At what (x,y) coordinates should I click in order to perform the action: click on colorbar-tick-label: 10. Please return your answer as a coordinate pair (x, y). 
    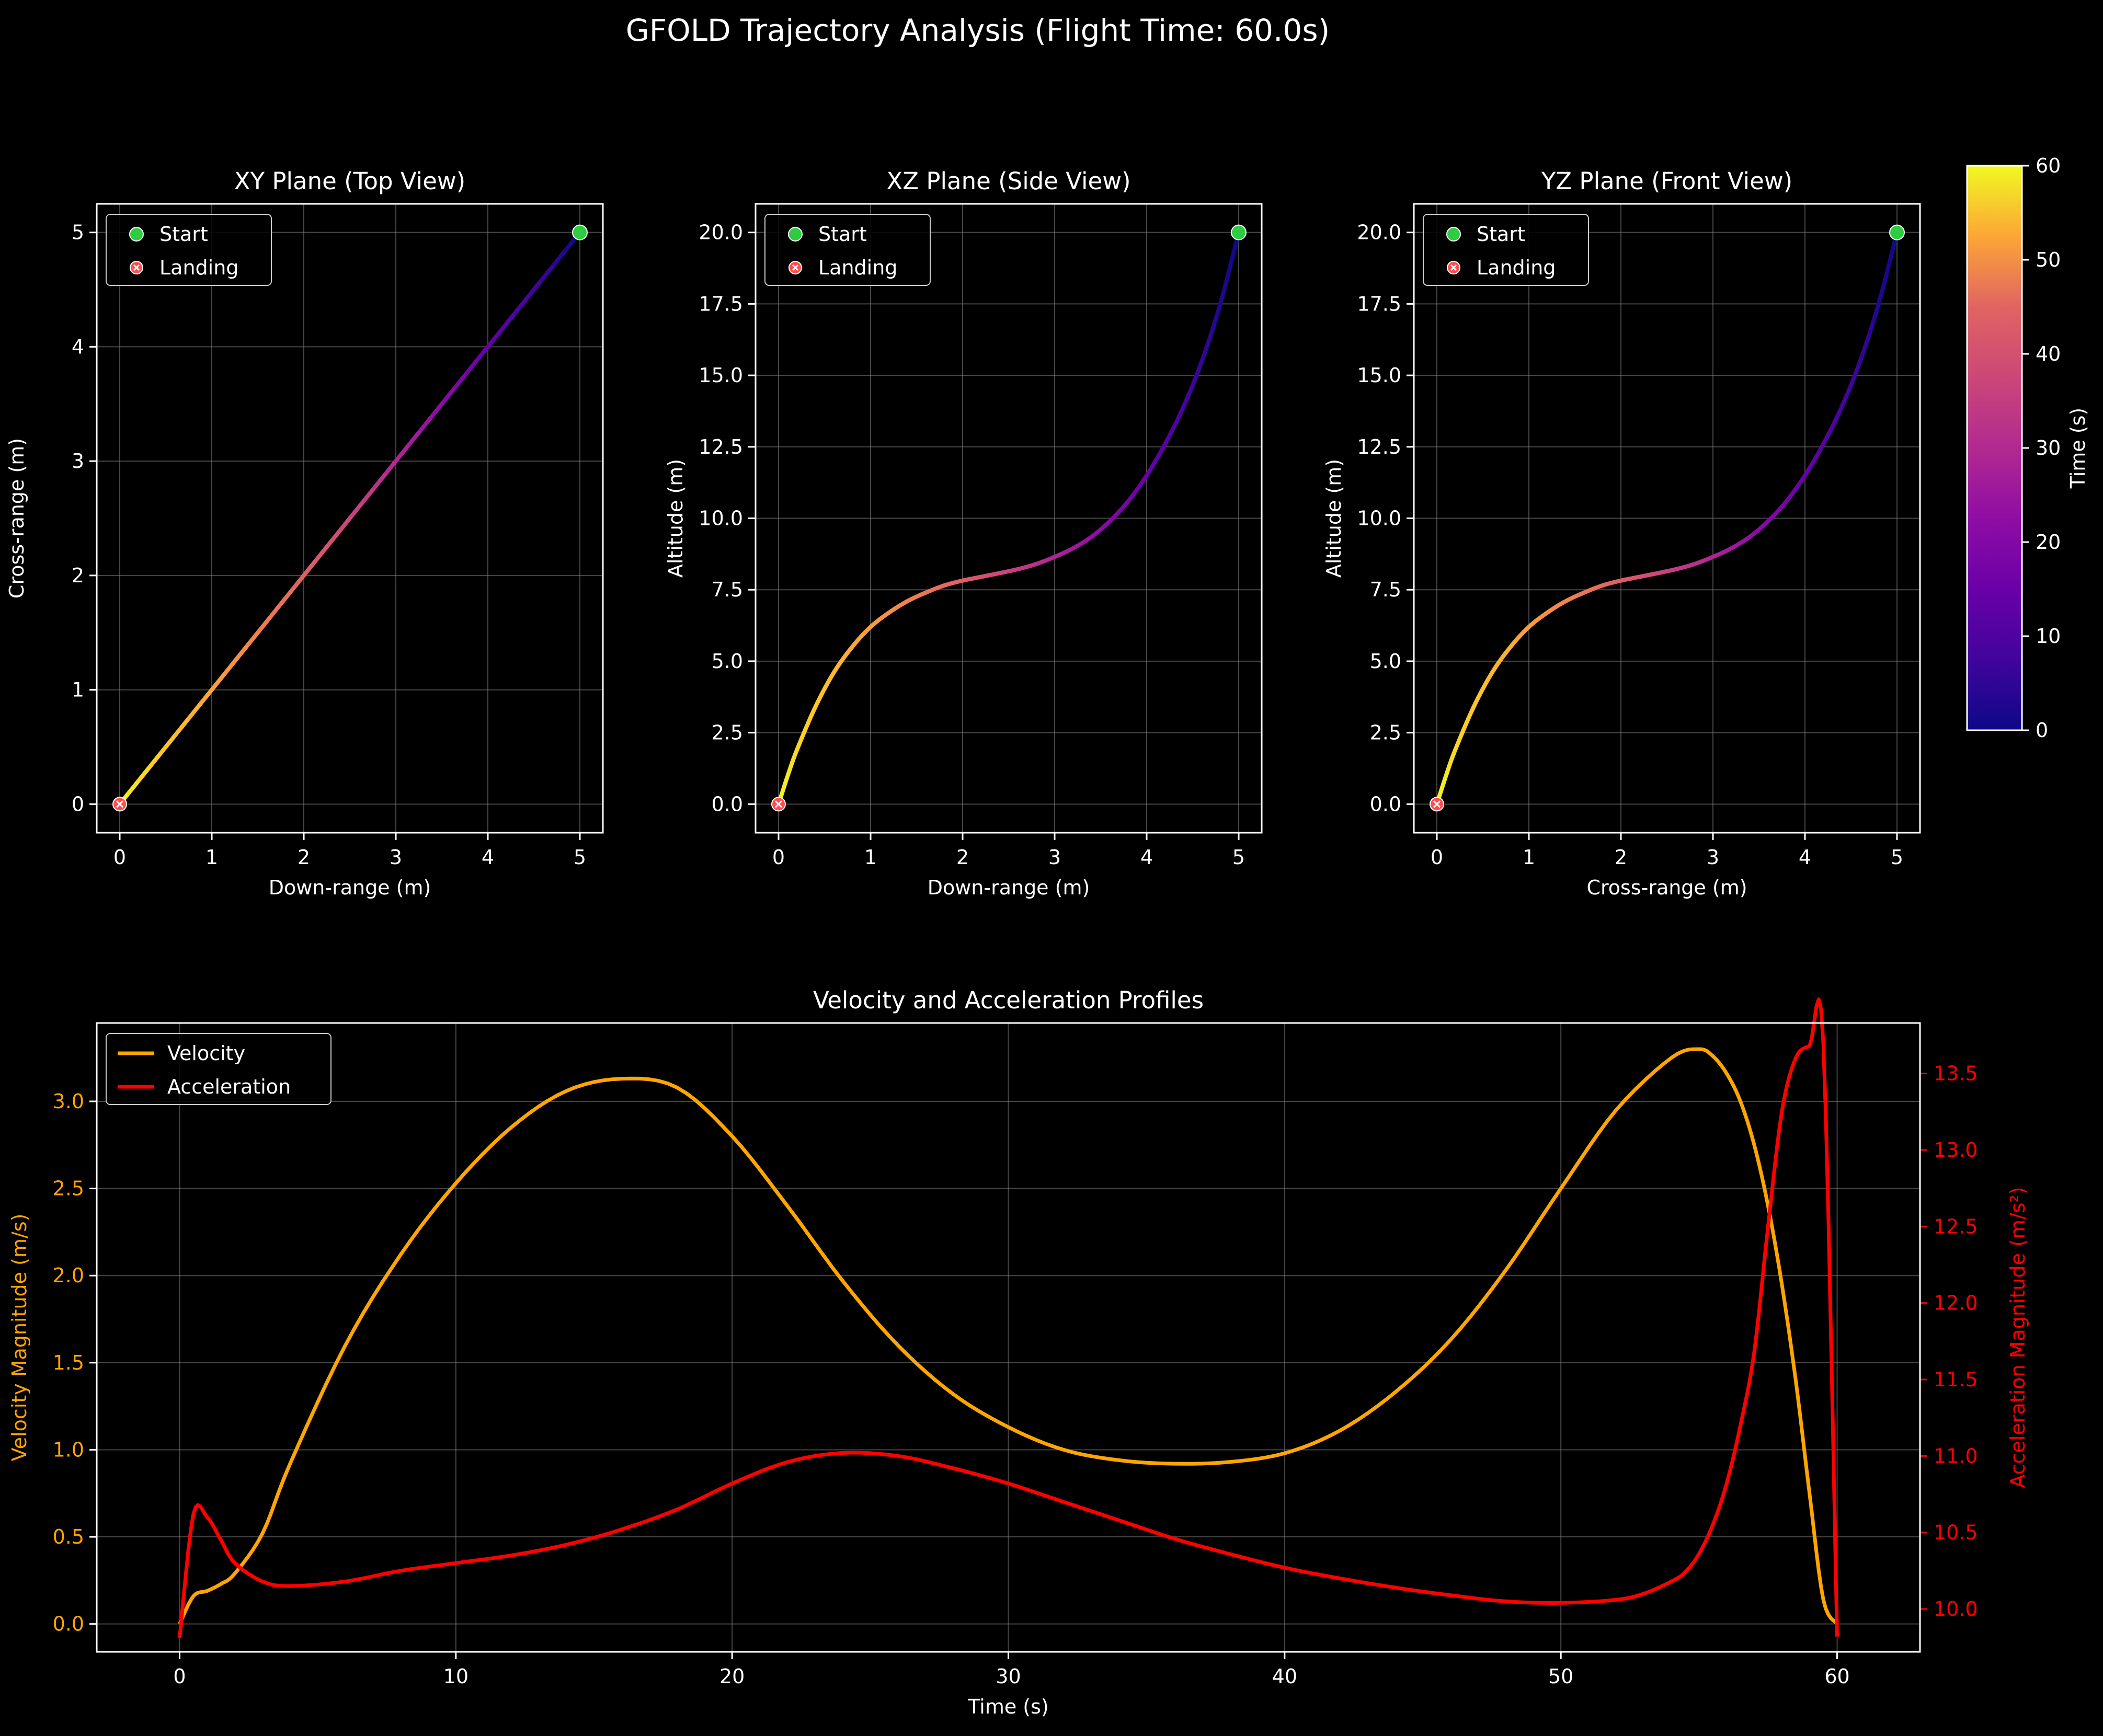
    Looking at the image, I should click on (2048, 636).